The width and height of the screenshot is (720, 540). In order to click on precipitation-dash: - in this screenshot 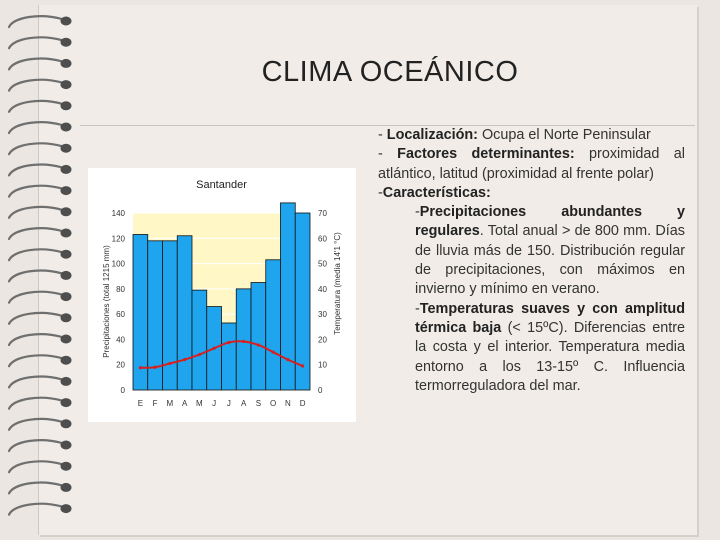, I will do `click(417, 212)`.